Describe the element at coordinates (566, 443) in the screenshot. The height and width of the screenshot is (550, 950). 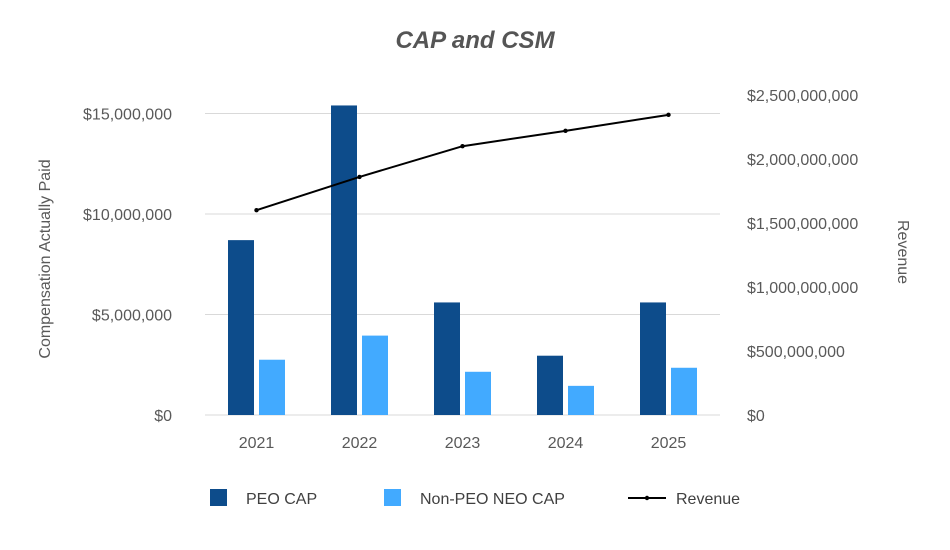
I see `x-axis-tick-label: 2024` at that location.